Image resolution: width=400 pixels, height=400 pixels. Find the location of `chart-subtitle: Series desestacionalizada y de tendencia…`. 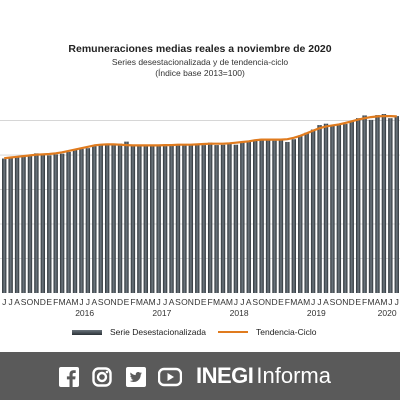

chart-subtitle: Series desestacionalizada y de tendencia… is located at coordinates (200, 68).